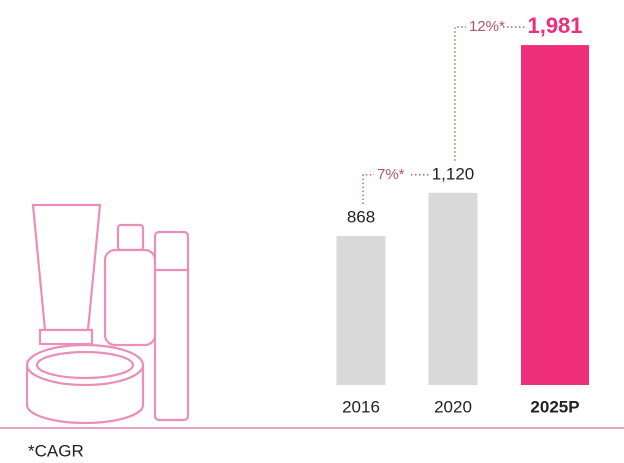 Image resolution: width=624 pixels, height=463 pixels. Describe the element at coordinates (453, 173) in the screenshot. I see `value-label: 1,120` at that location.